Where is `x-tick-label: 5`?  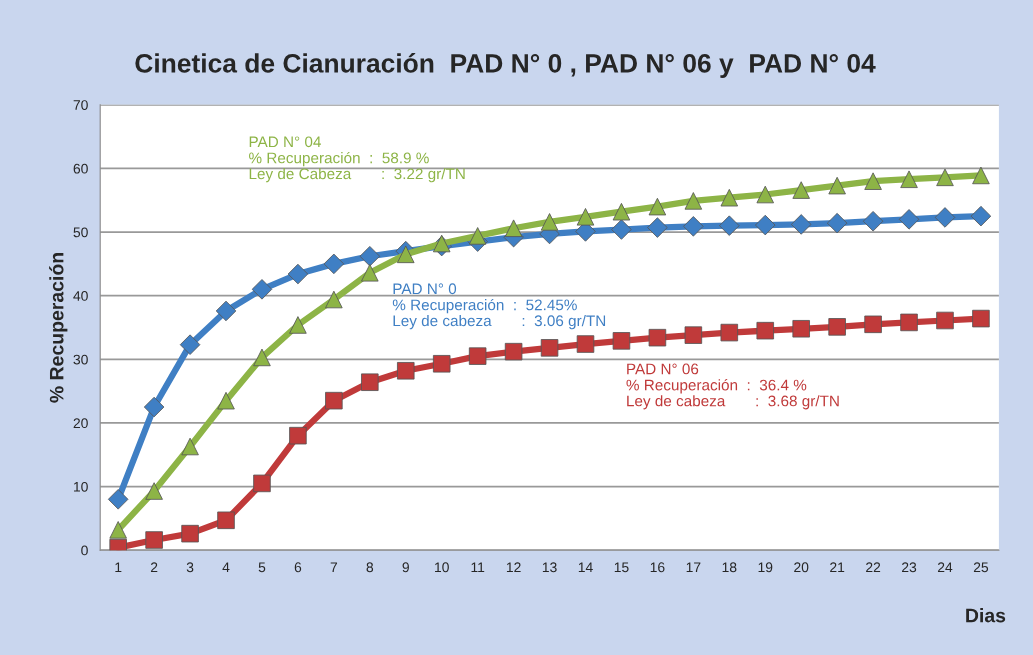
x-tick-label: 5 is located at coordinates (262, 567).